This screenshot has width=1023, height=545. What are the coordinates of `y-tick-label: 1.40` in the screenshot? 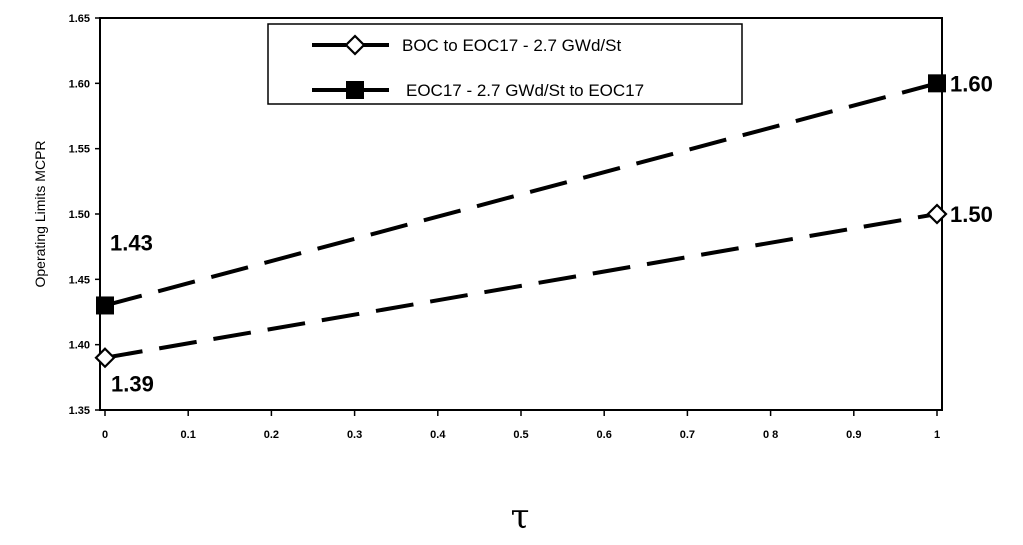 It's located at (79, 346).